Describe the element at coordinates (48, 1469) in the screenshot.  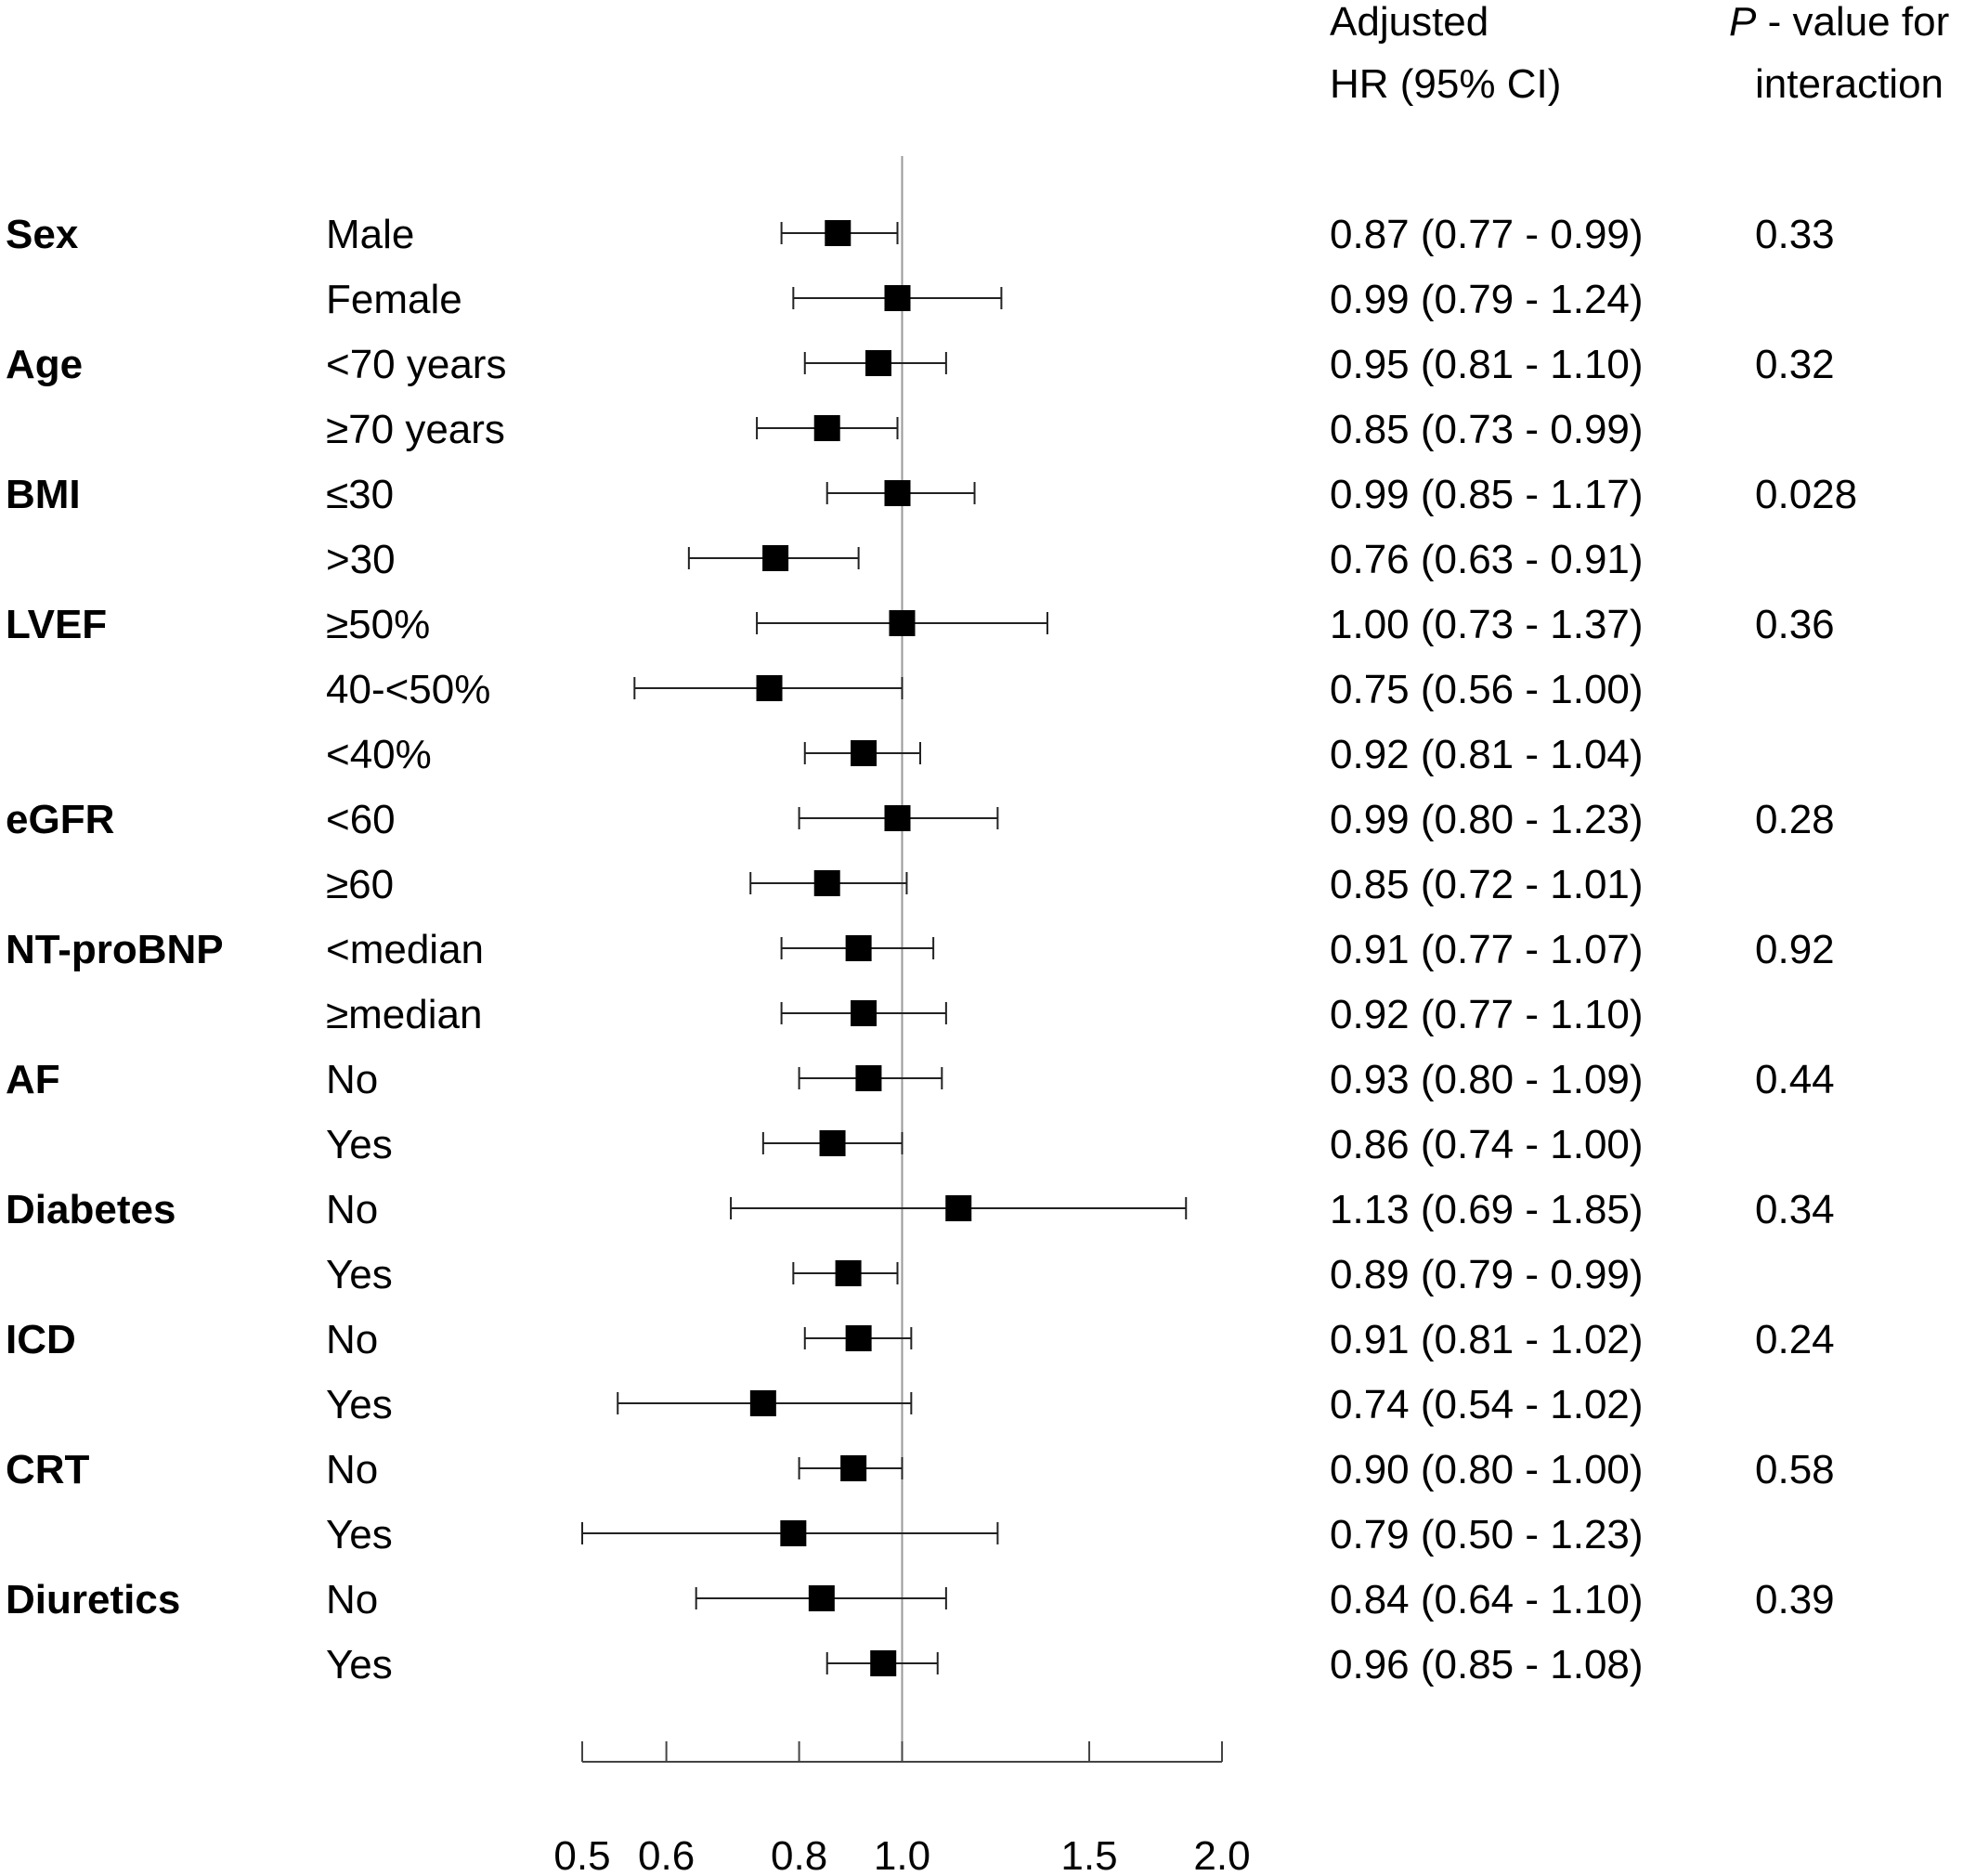
I see `group-label: CRT` at that location.